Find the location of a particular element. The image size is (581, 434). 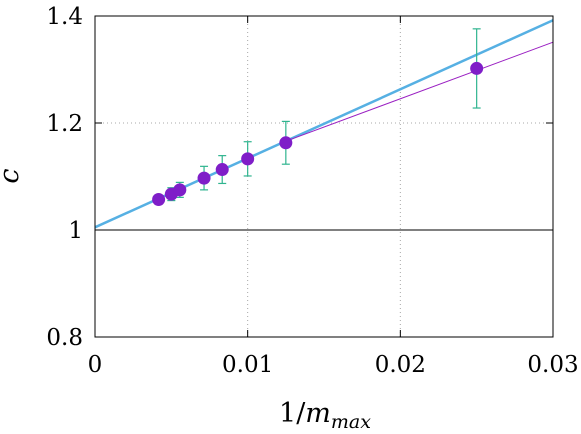

x-axis-label: 1/mmax is located at coordinates (325, 415).